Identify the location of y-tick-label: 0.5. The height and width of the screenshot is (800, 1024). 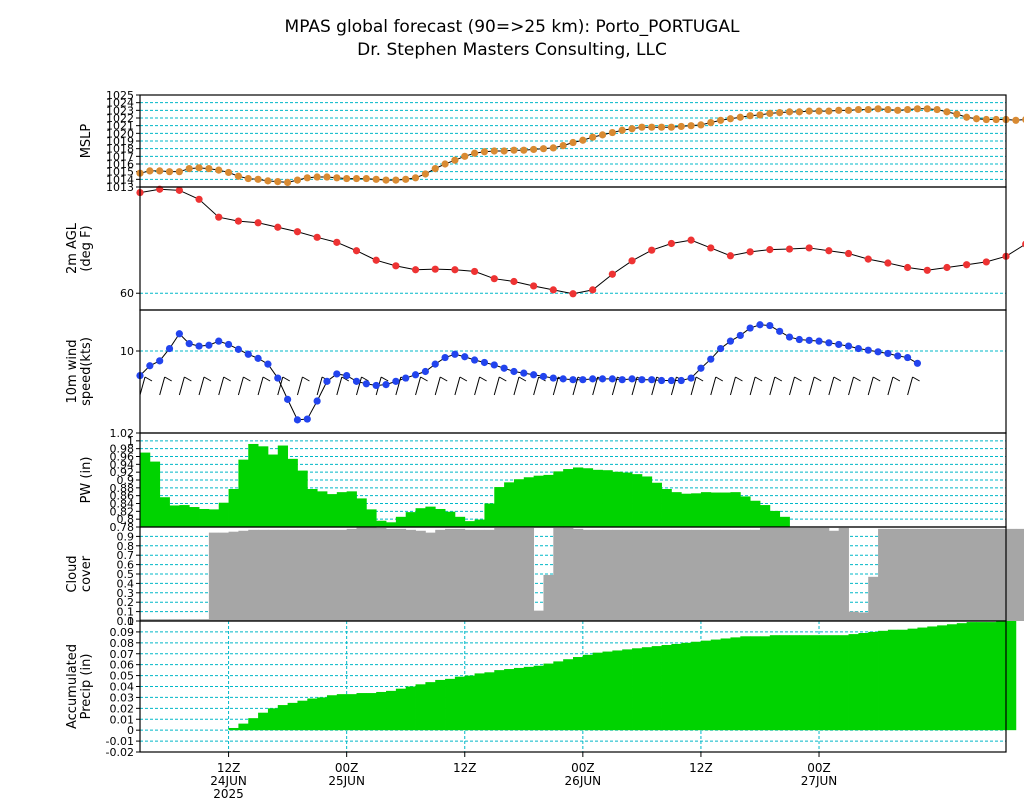
(126, 574).